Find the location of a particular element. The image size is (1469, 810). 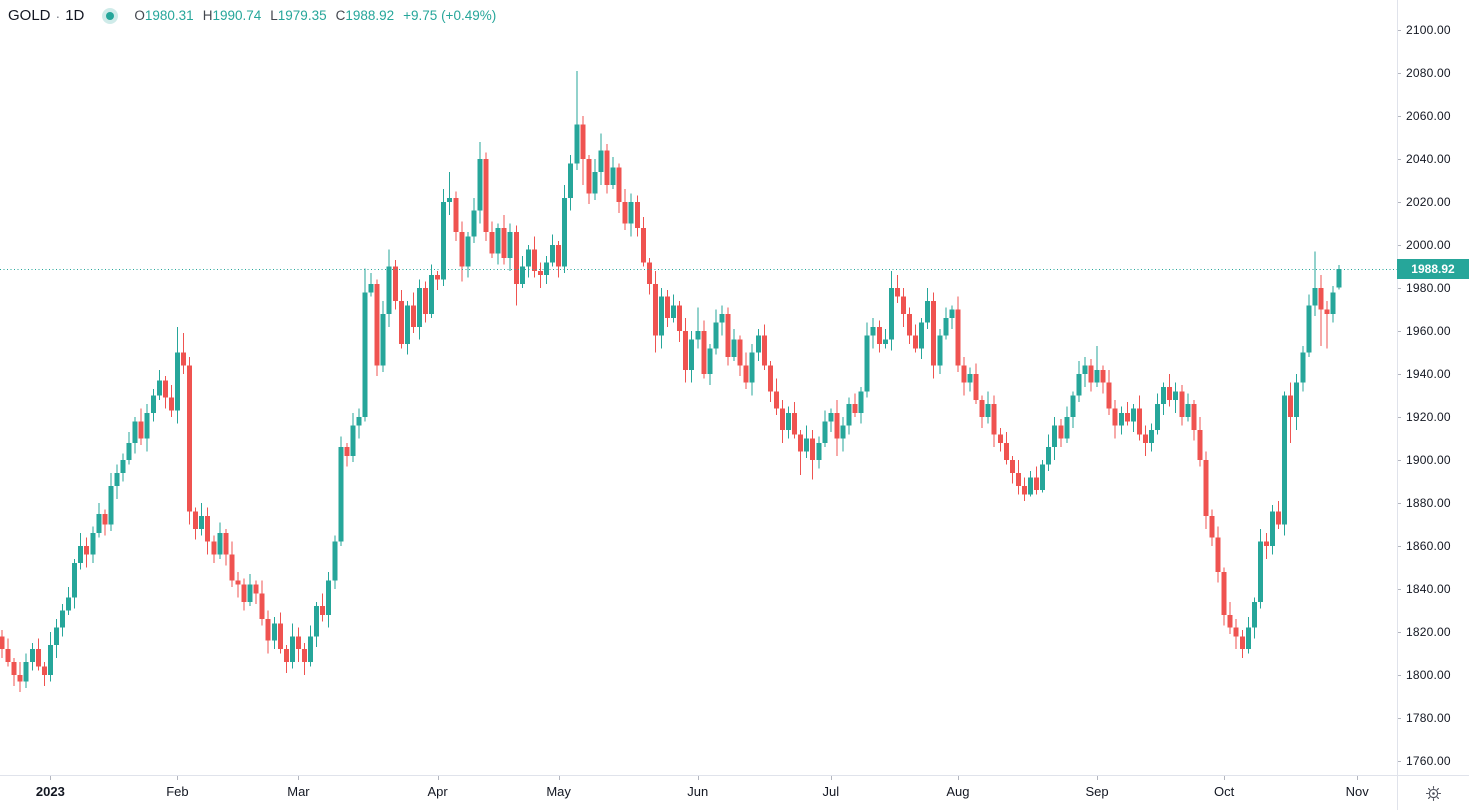

price-tick: 1980.00 is located at coordinates (1424, 288).